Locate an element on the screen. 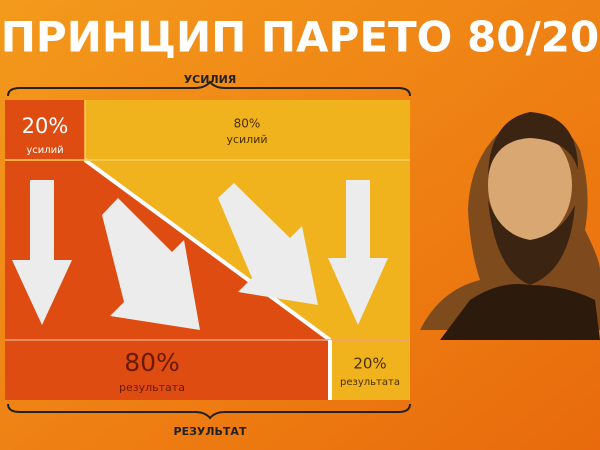 This screenshot has width=600, height=450. bottom-brace is located at coordinates (209, 411).